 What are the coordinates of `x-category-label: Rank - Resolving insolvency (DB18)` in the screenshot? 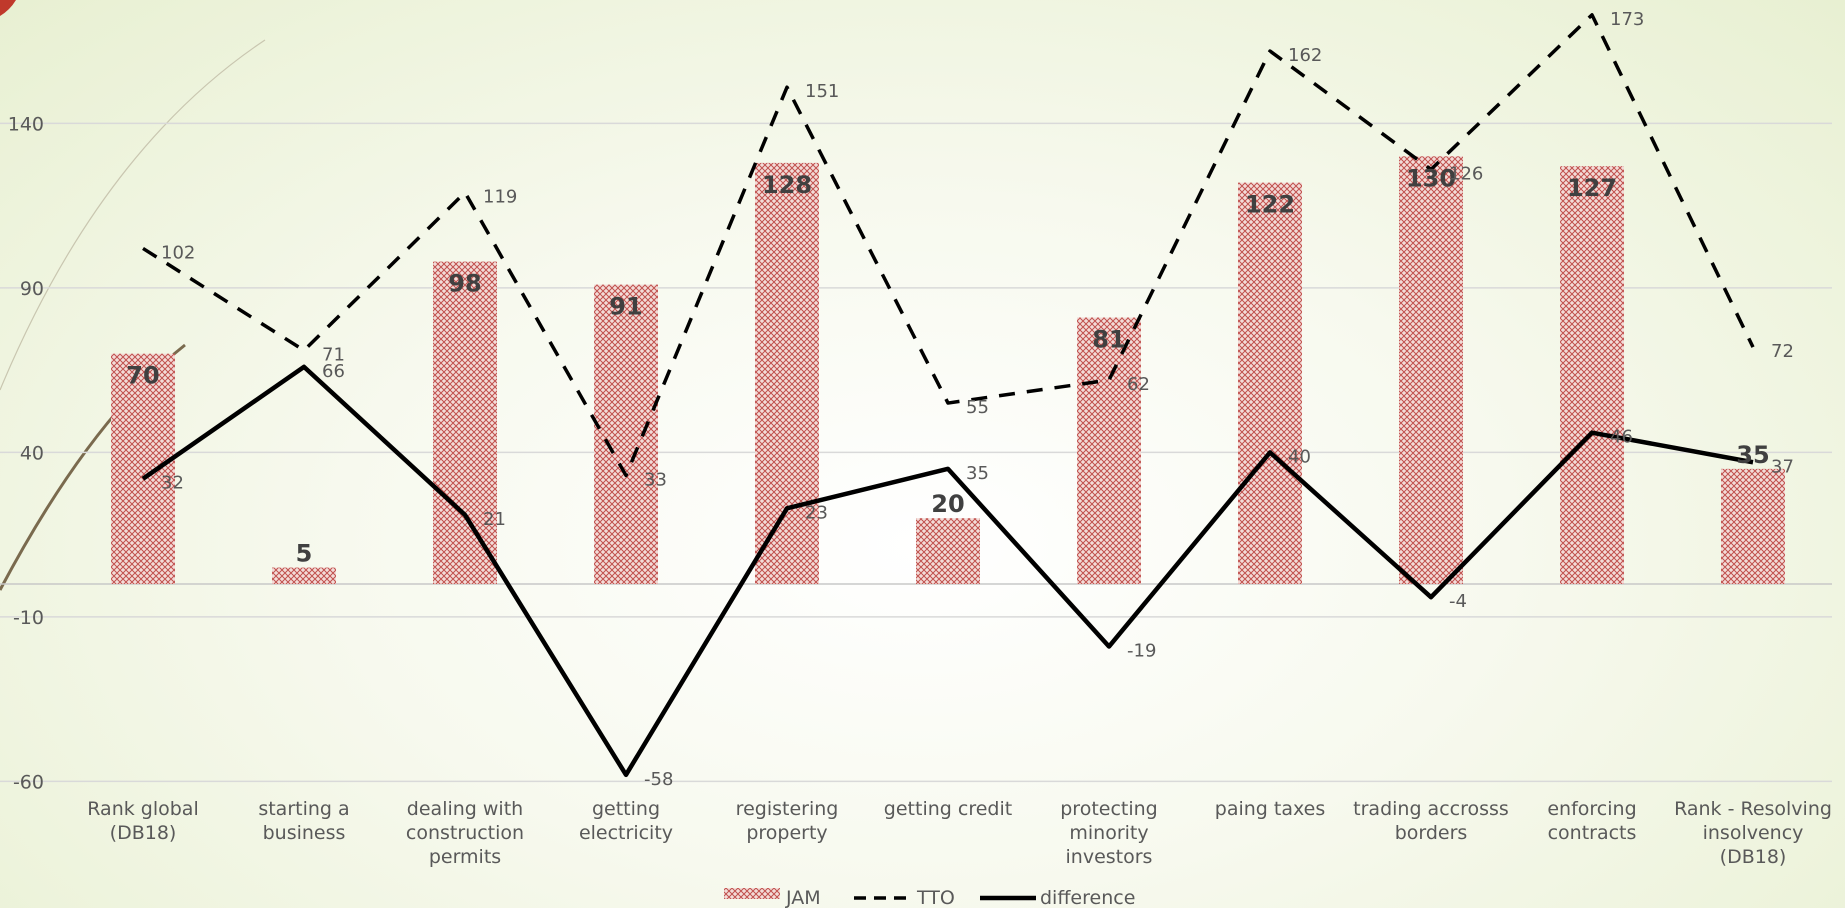 It's located at (1753, 833).